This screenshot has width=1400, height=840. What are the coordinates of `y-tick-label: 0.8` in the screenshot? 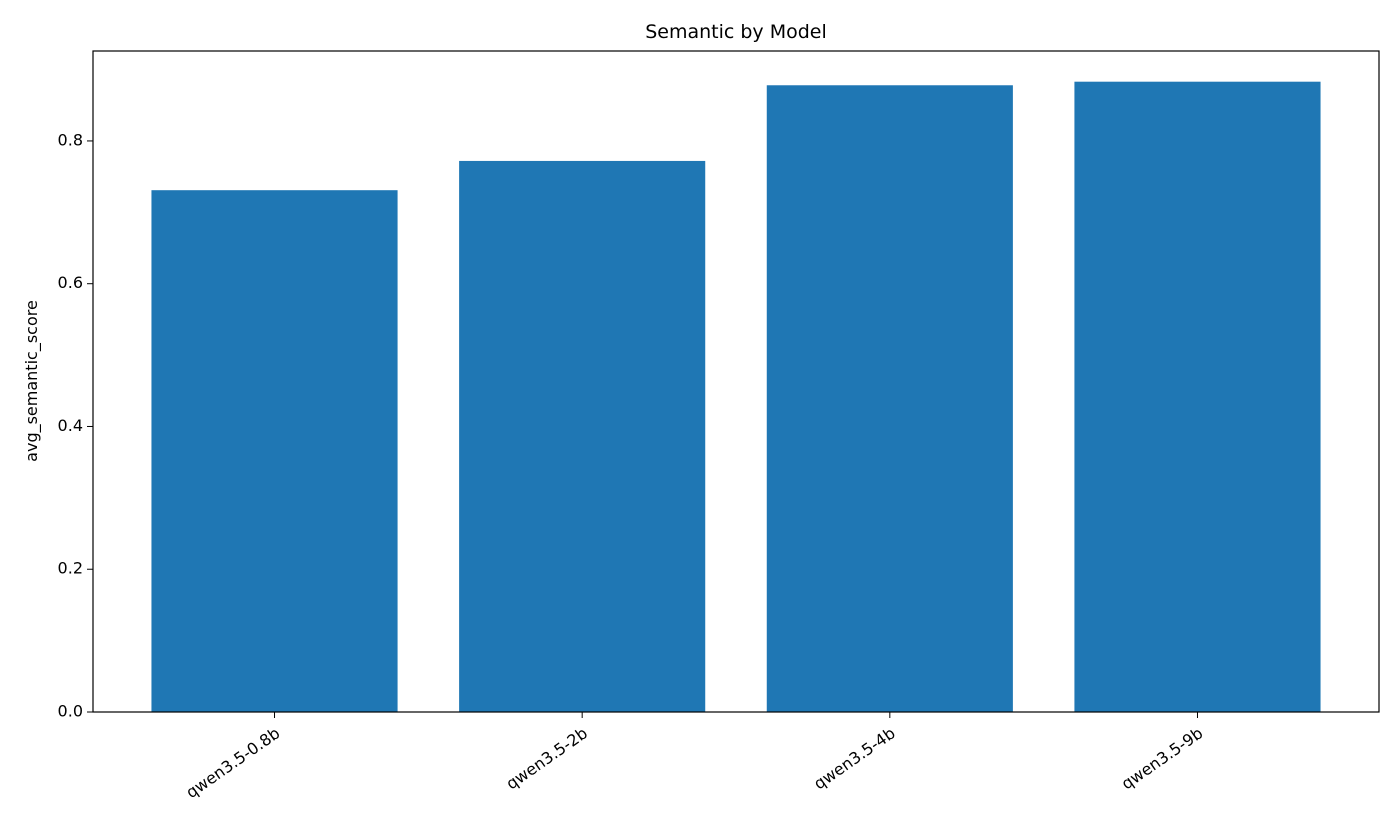 It's located at (70, 139).